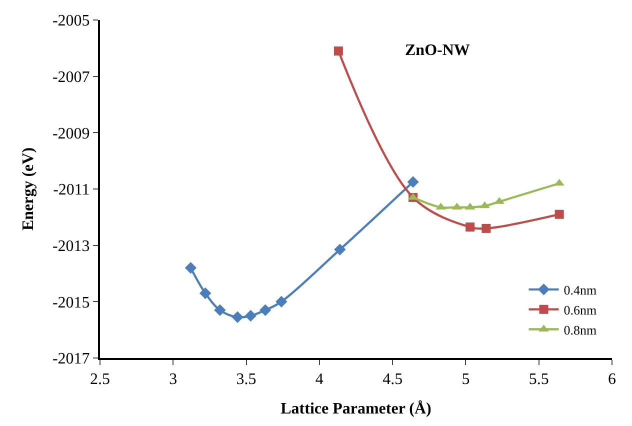  Describe the element at coordinates (580, 310) in the screenshot. I see `legend-label: 0.6nm` at that location.